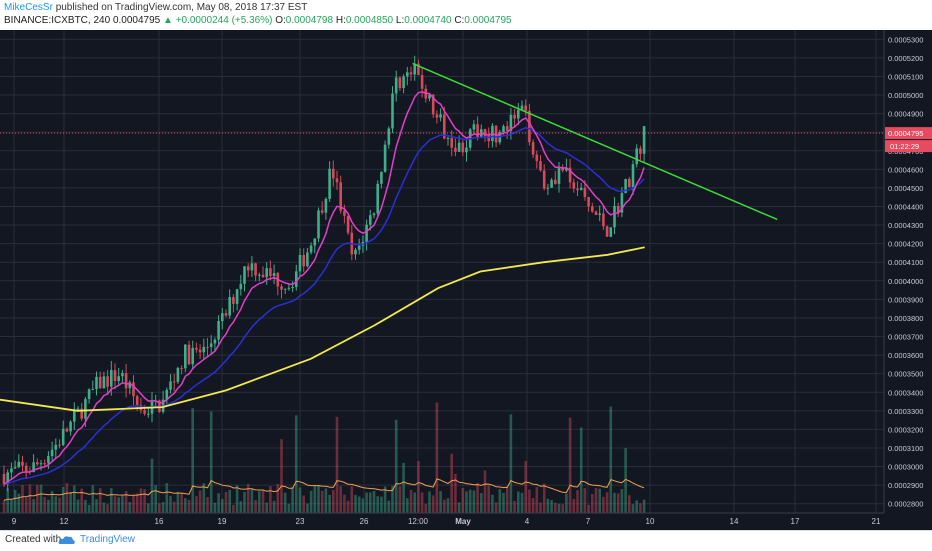  Describe the element at coordinates (168, 20) in the screenshot. I see `up-arrow-icon: ▲` at that location.